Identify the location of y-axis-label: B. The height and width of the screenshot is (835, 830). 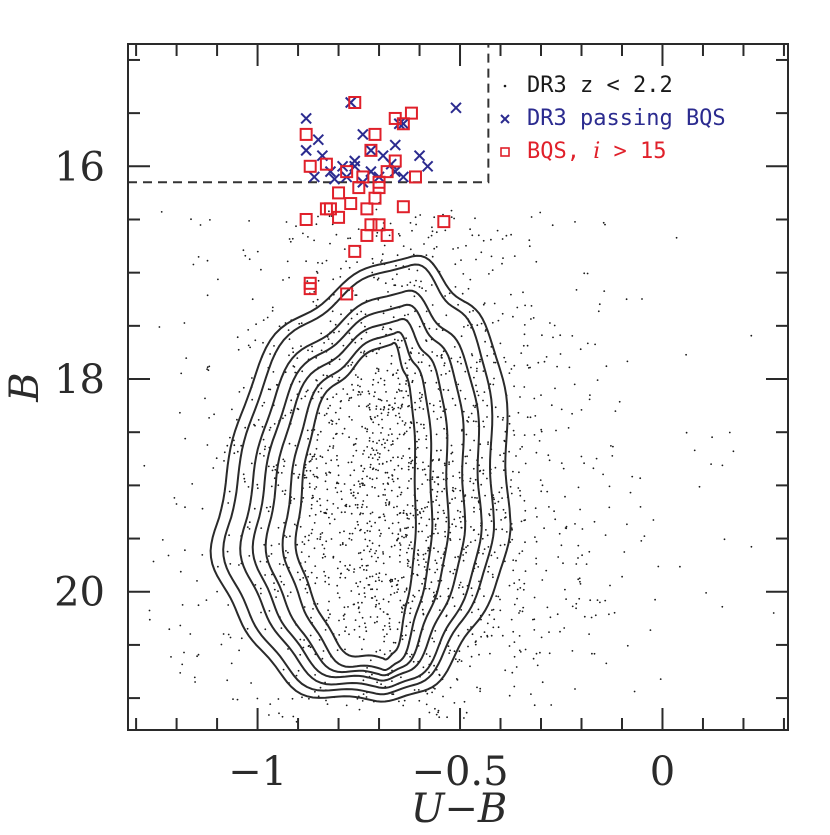
(25, 387).